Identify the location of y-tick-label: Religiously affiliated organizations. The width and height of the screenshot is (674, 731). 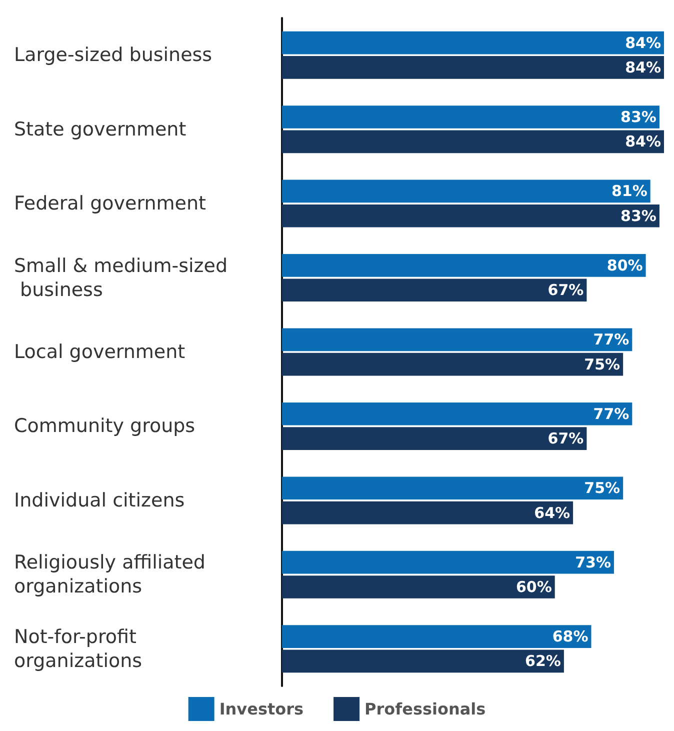
(113, 575).